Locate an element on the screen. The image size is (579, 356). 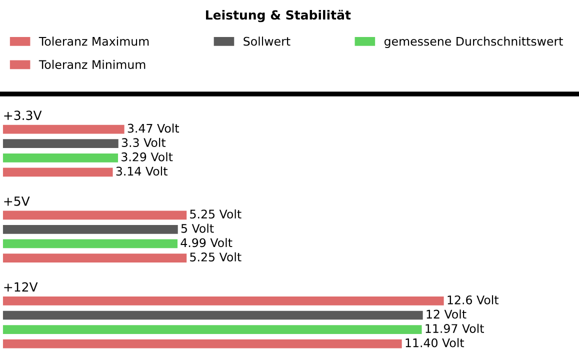
y-tick-label: +3.3V is located at coordinates (23, 115).